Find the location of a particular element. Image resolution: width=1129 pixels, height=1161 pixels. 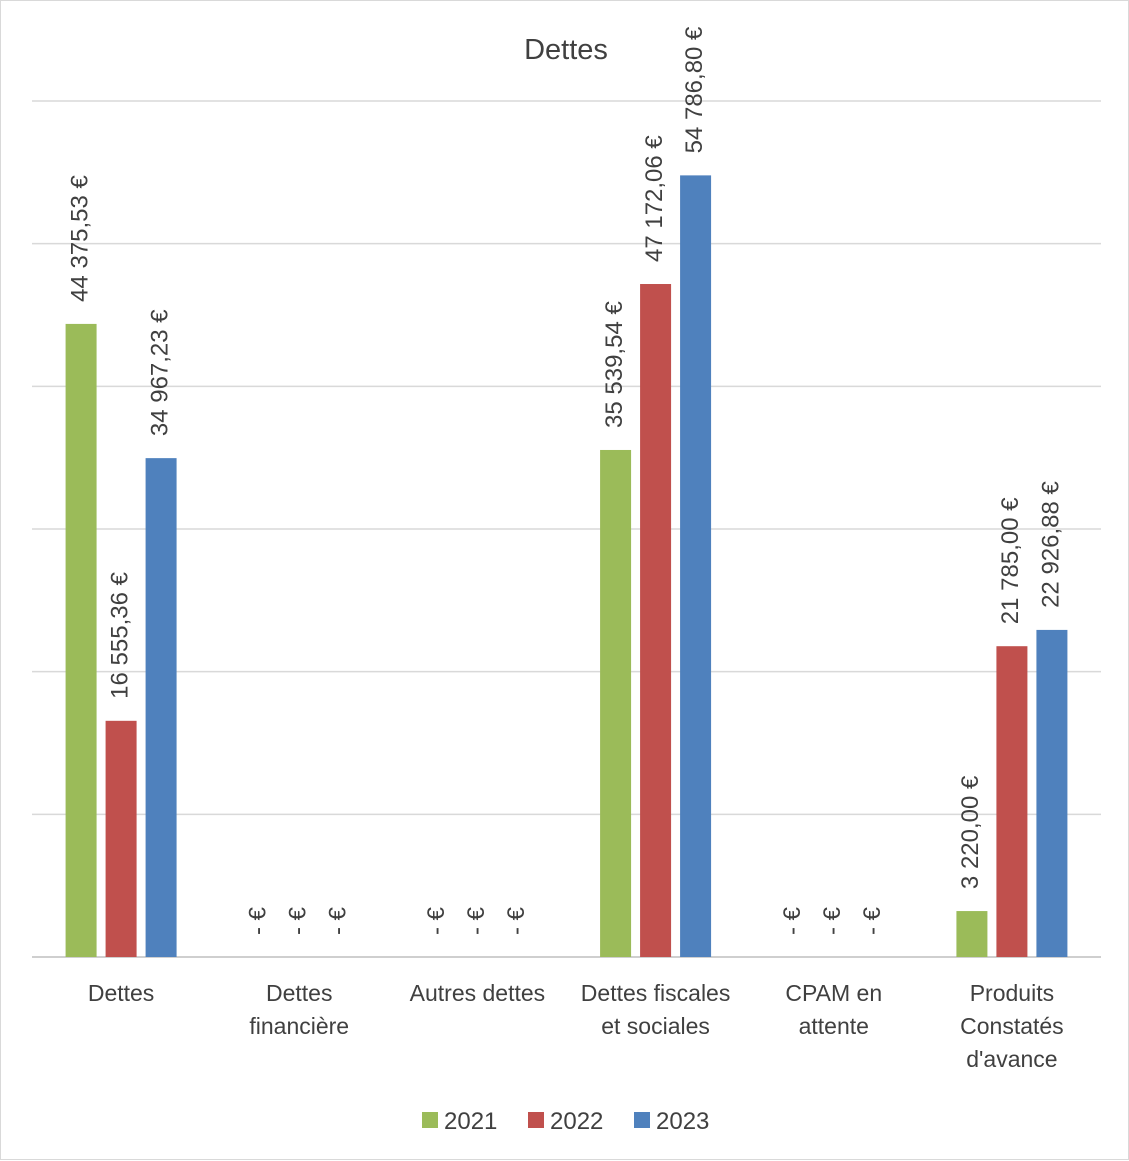

legend: 2021 2022 2023 is located at coordinates (565, 1121).